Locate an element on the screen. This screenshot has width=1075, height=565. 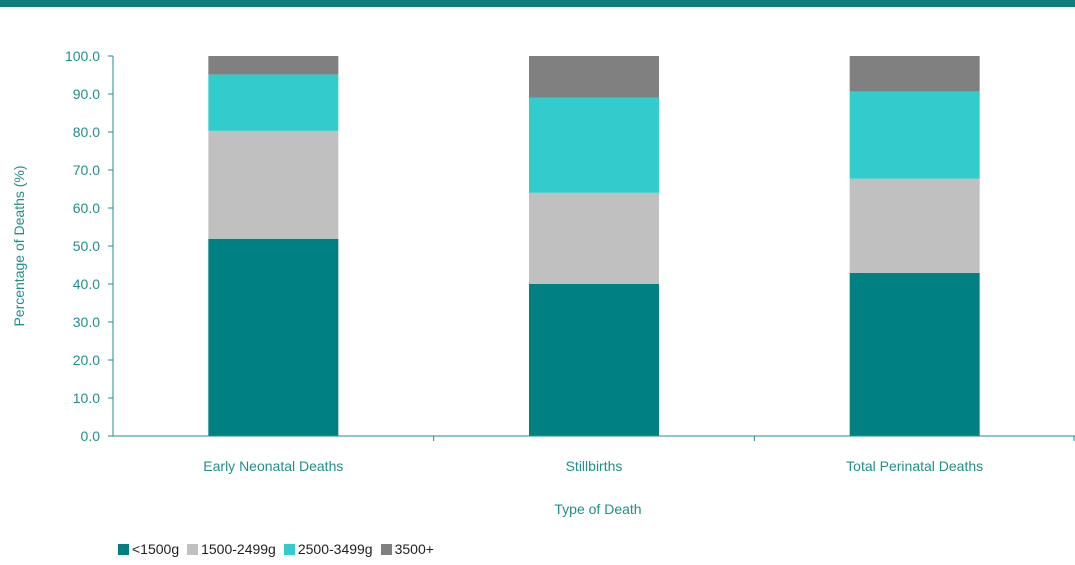
chart-legend: <1500g 1500-2499g 2500-3499g 3500+ is located at coordinates (276, 549).